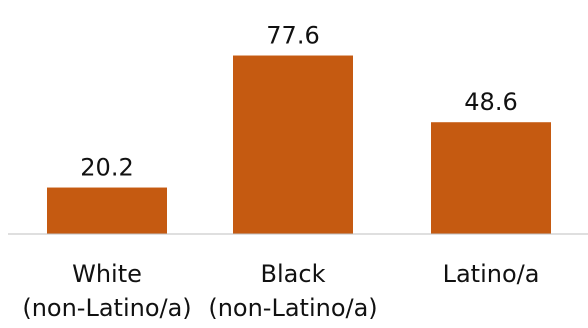 Image resolution: width=588 pixels, height=328 pixels. I want to click on category-label-0-line-0: White, so click(107, 274).